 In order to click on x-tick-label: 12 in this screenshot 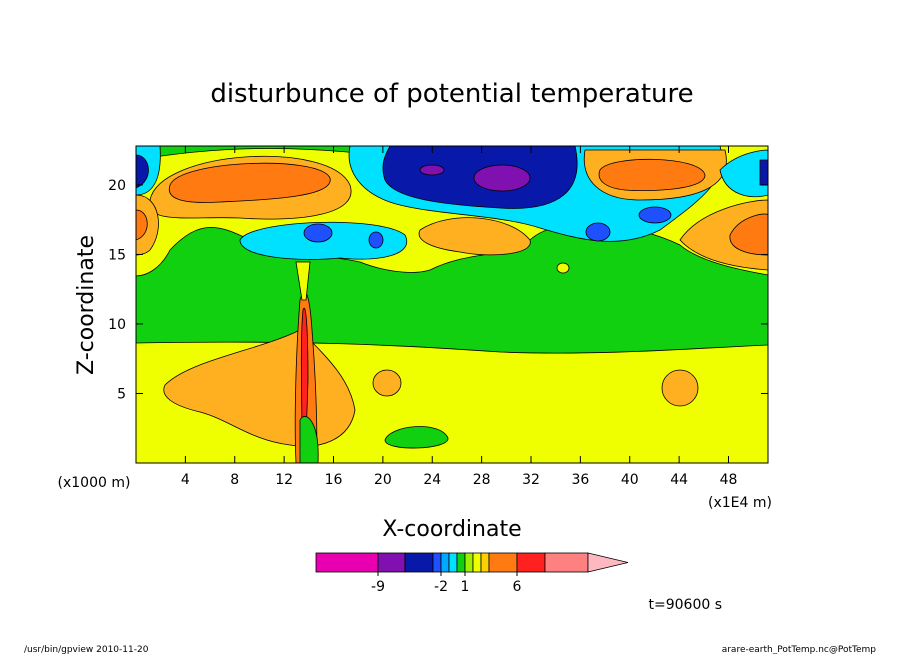, I will do `click(284, 480)`.